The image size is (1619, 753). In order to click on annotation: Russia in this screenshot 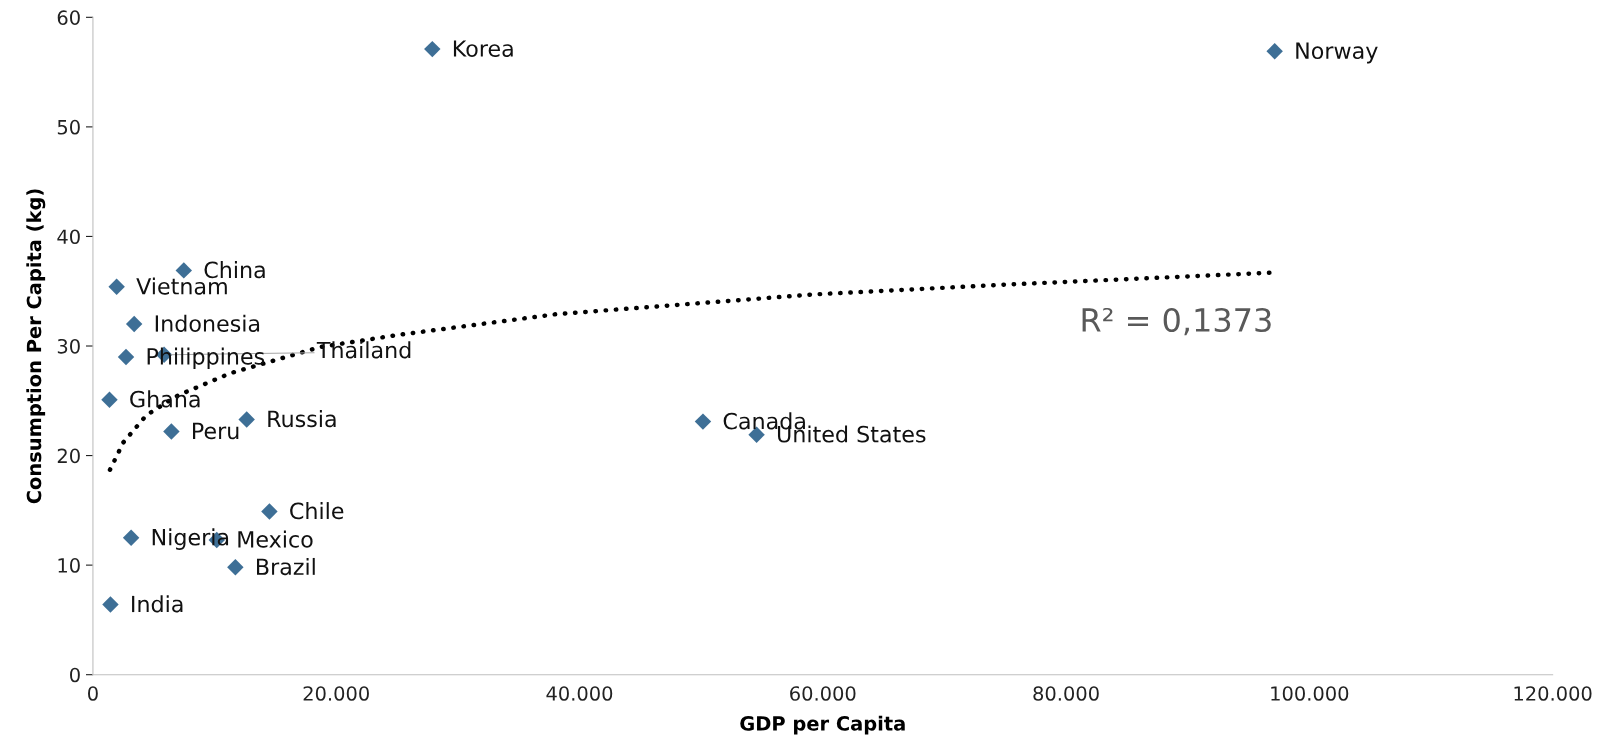, I will do `click(302, 419)`.